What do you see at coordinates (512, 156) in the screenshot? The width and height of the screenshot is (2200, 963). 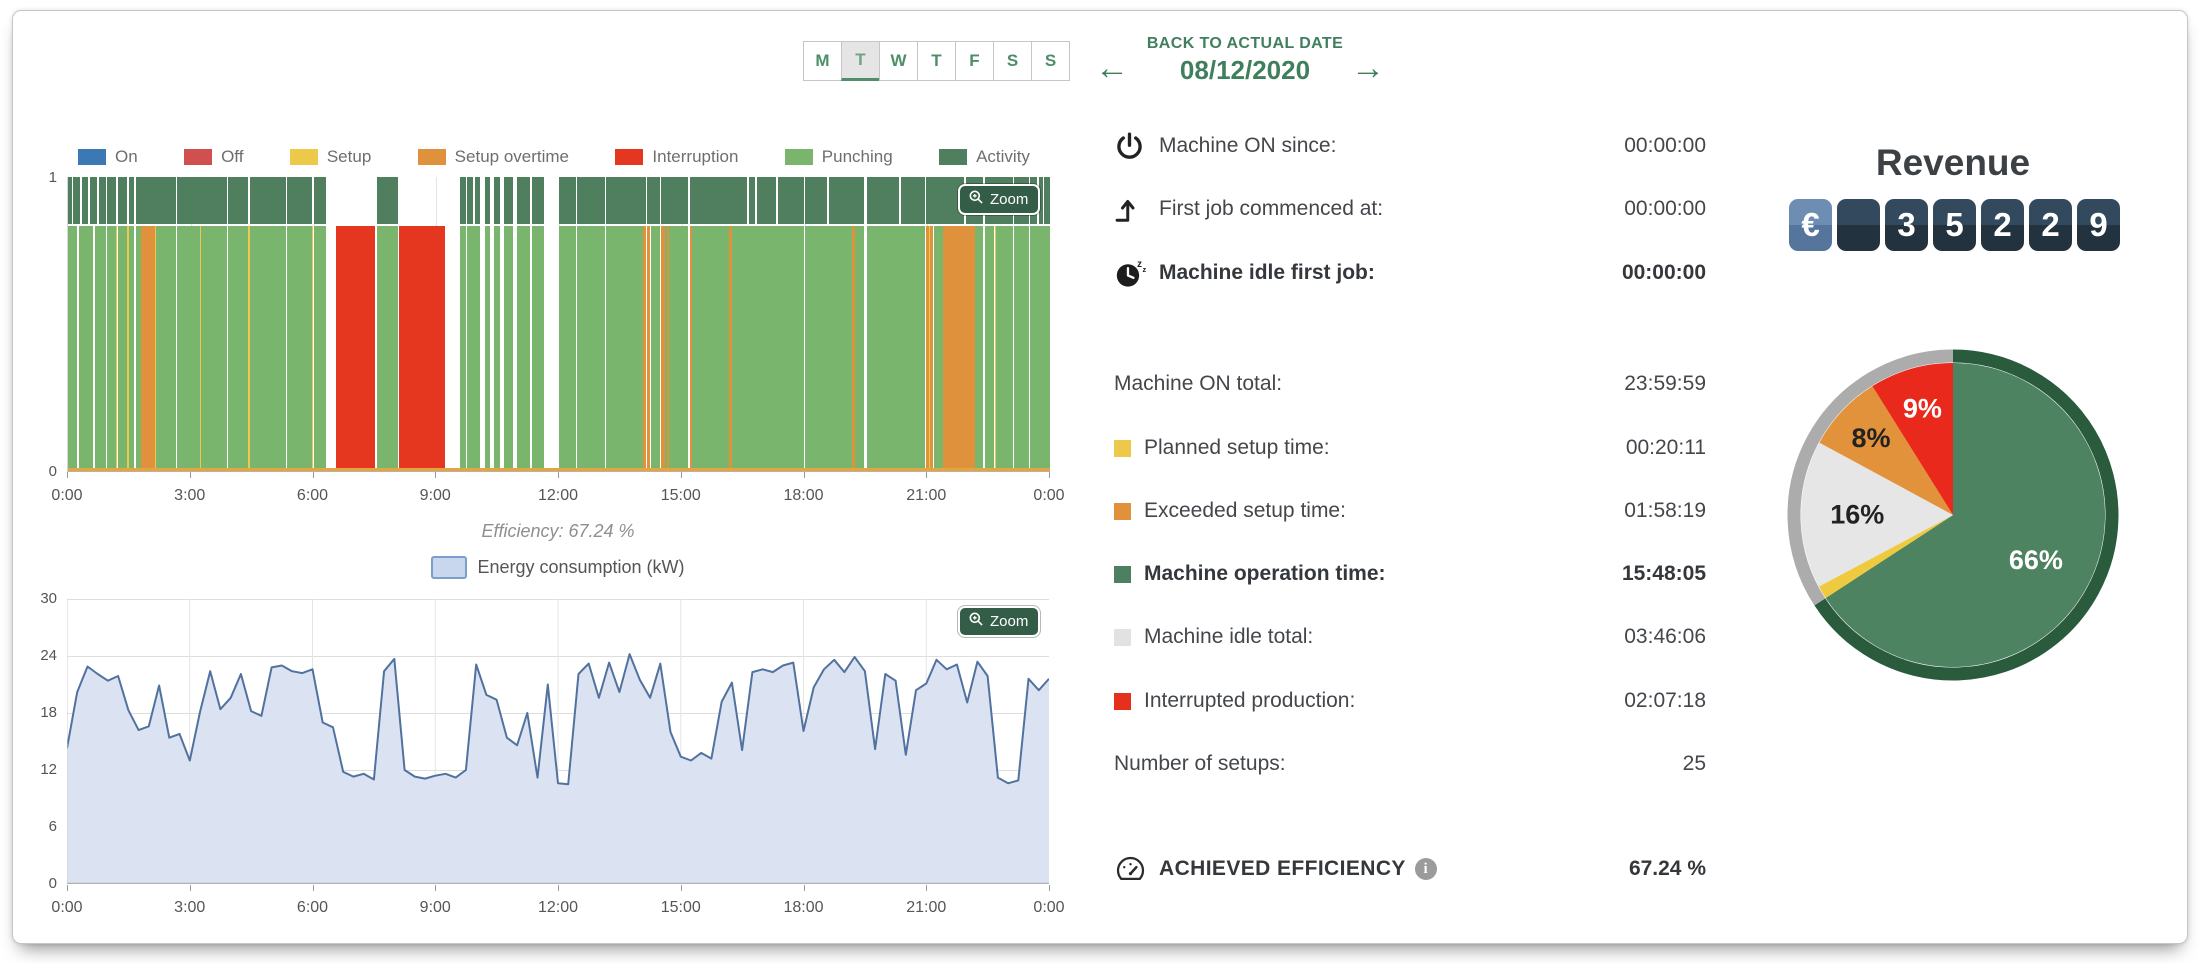 I see `legend-label: Setup overtime` at bounding box center [512, 156].